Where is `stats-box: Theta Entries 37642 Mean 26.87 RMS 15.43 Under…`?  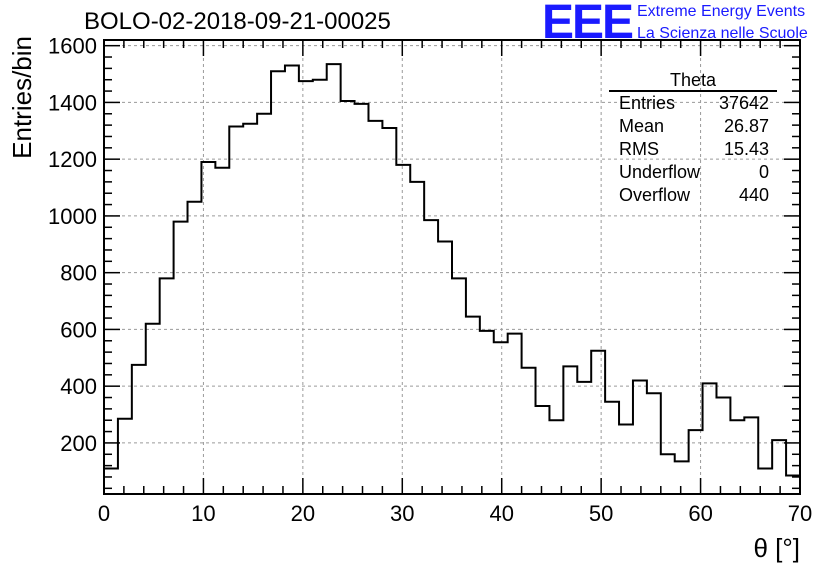
stats-box: Theta Entries 37642 Mean 26.87 RMS 15.43 Under… is located at coordinates (693, 138).